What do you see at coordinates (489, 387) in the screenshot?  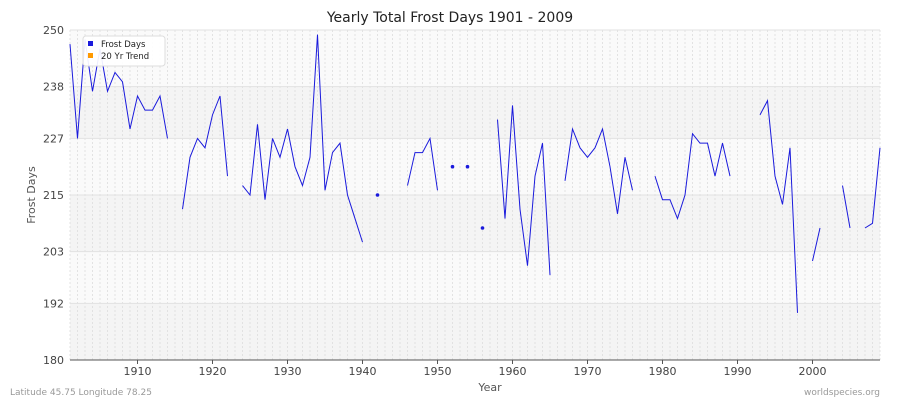 I see `x-axis-label: Year` at bounding box center [489, 387].